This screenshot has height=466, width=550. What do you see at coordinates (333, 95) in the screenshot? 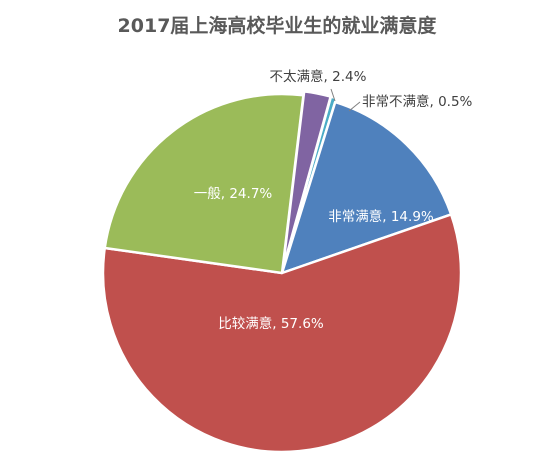
I see `leader-line-not-very-satisfied` at bounding box center [333, 95].